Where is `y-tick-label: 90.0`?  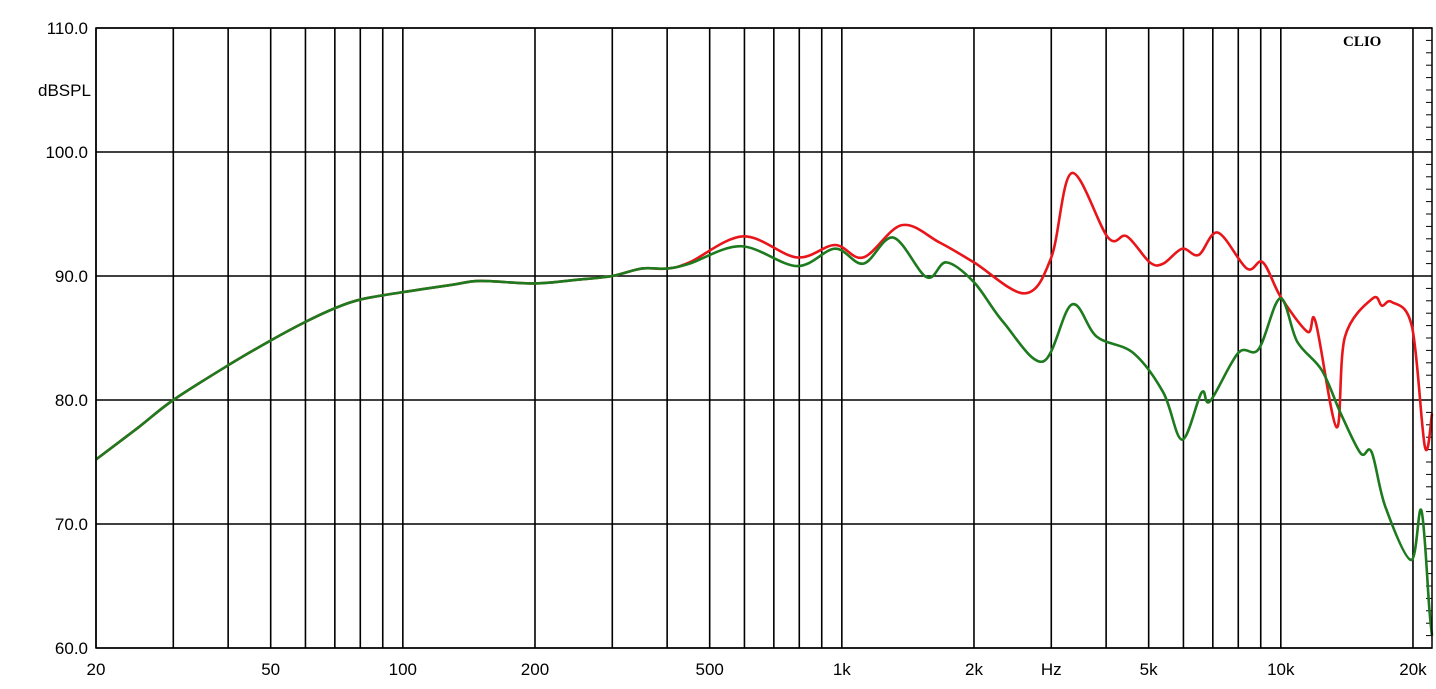
y-tick-label: 90.0 is located at coordinates (71, 276).